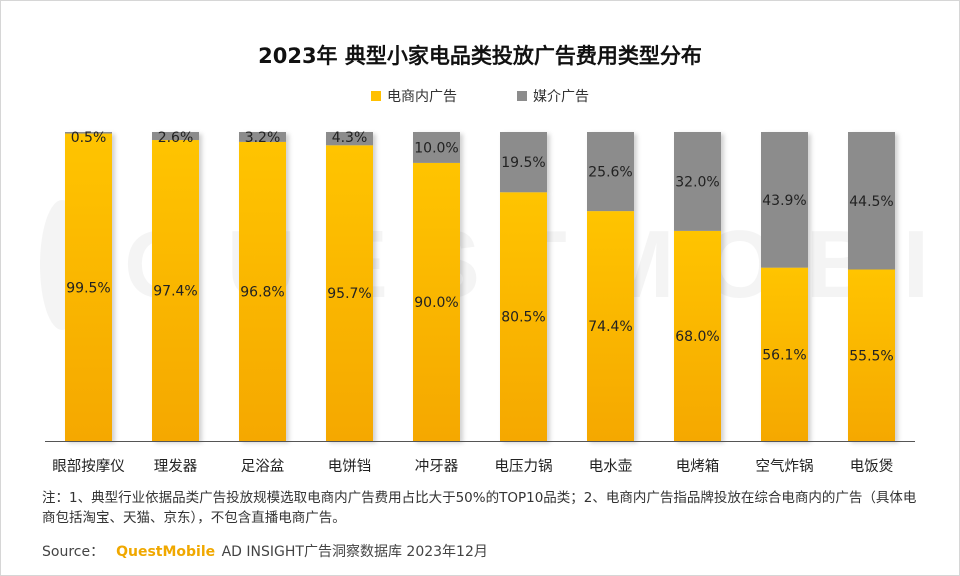  What do you see at coordinates (480, 96) in the screenshot?
I see `legend: 电商内广告 媒介广告` at bounding box center [480, 96].